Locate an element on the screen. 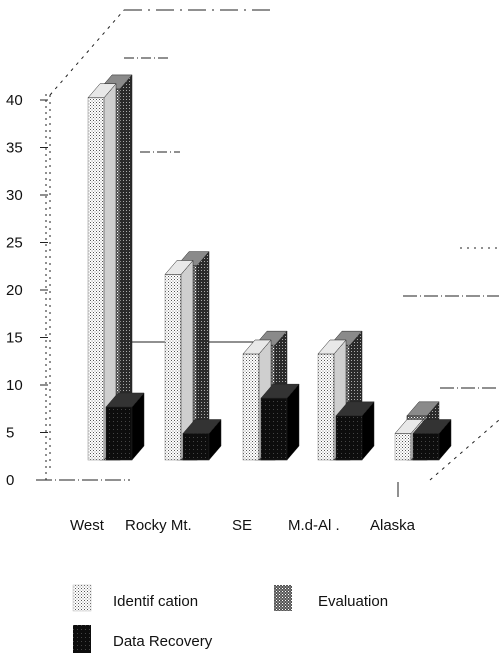 This screenshot has width=499, height=658. legend-item-evaluation: Evaluation is located at coordinates (331, 598).